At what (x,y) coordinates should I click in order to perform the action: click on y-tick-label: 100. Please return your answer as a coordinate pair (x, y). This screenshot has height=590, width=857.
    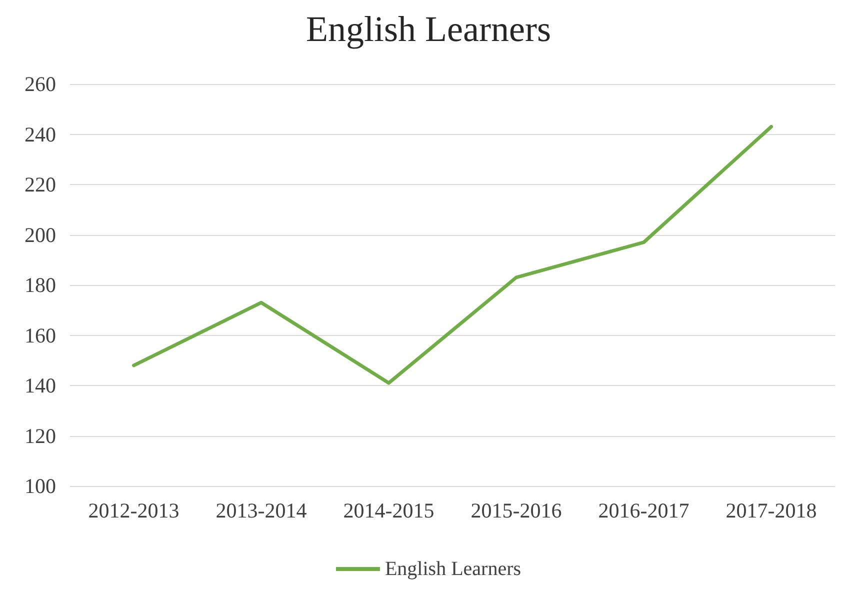
    Looking at the image, I should click on (40, 486).